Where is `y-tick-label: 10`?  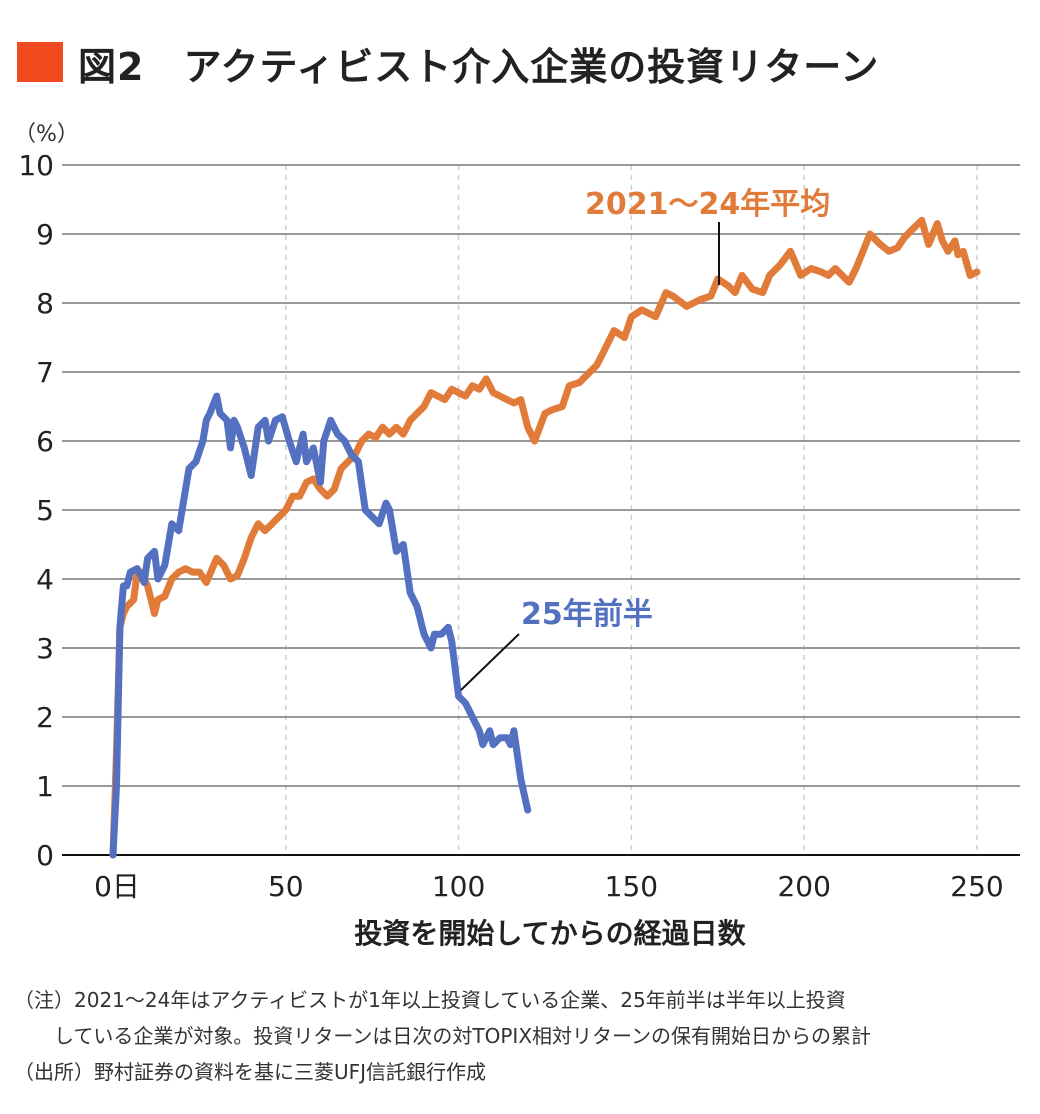
y-tick-label: 10 is located at coordinates (36, 165).